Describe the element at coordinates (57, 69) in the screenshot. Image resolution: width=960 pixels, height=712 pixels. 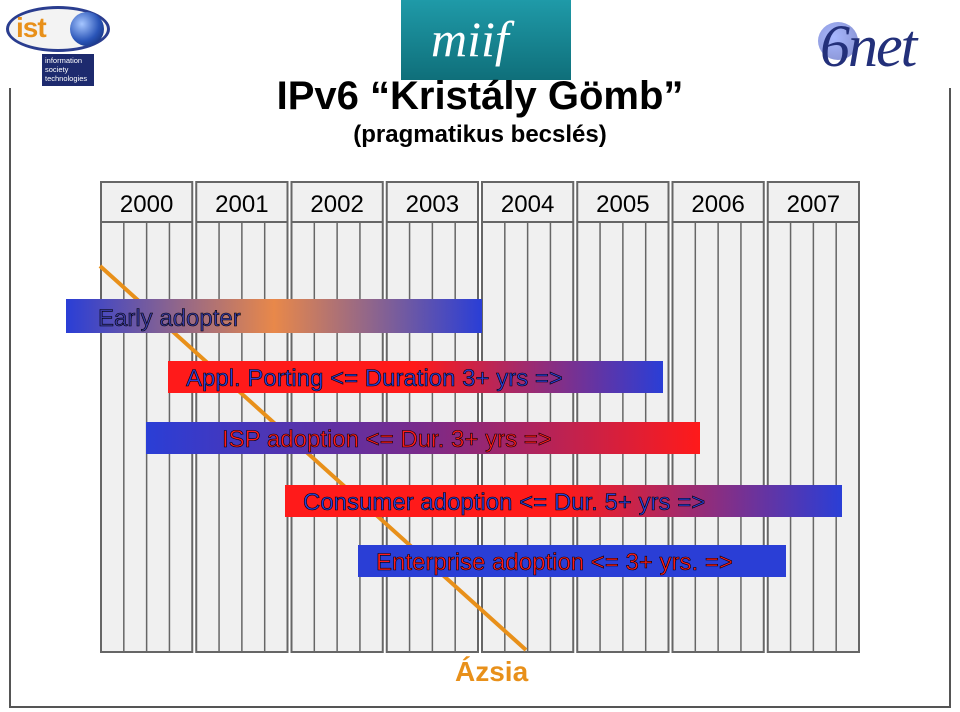
I see `ist-caption-line: society` at that location.